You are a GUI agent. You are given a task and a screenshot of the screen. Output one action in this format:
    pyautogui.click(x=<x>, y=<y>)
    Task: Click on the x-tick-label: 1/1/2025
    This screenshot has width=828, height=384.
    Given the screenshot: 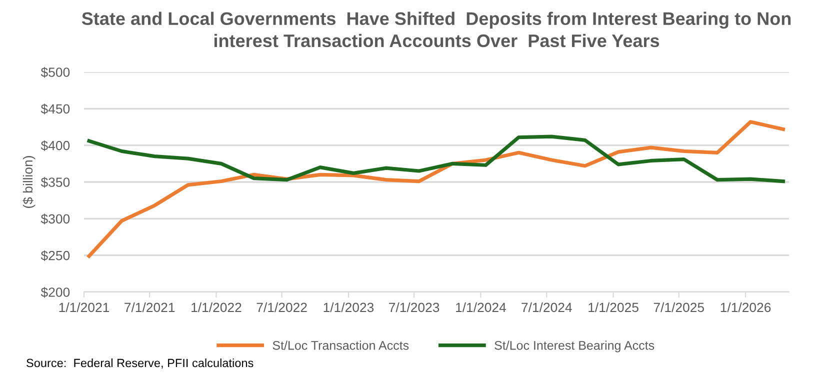 What is the action you would take?
    pyautogui.click(x=613, y=307)
    